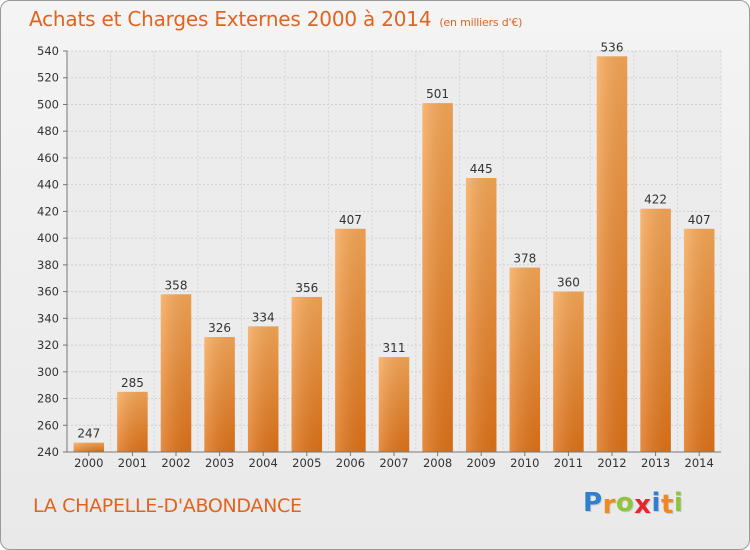 Image resolution: width=750 pixels, height=550 pixels. What do you see at coordinates (48, 265) in the screenshot?
I see `y-tick-label: 380` at bounding box center [48, 265].